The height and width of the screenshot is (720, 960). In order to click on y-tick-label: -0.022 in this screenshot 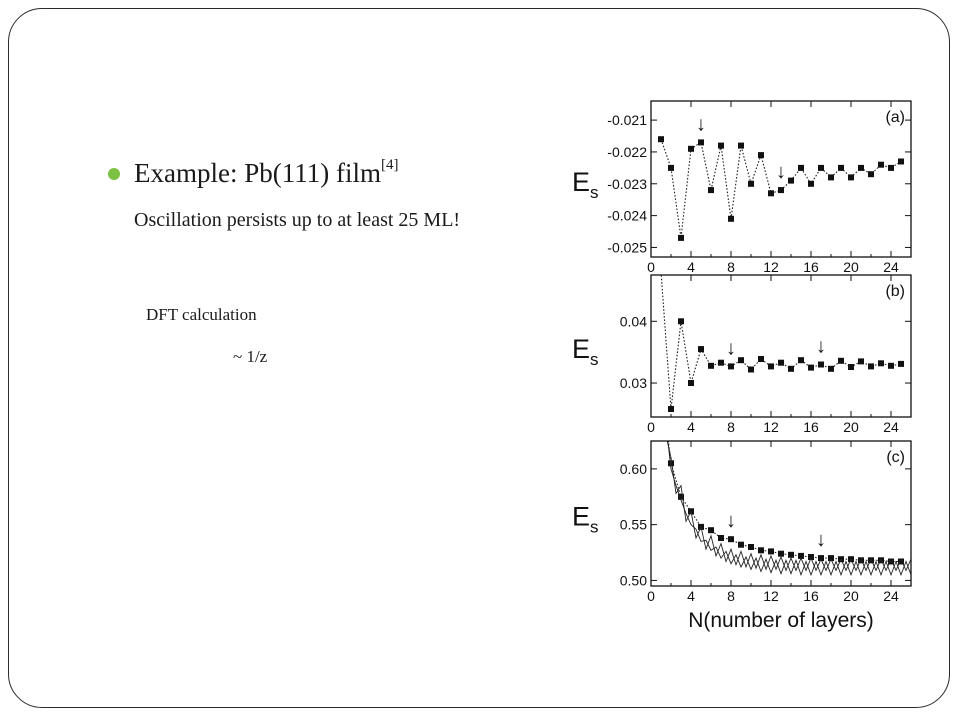, I will do `click(627, 152)`.